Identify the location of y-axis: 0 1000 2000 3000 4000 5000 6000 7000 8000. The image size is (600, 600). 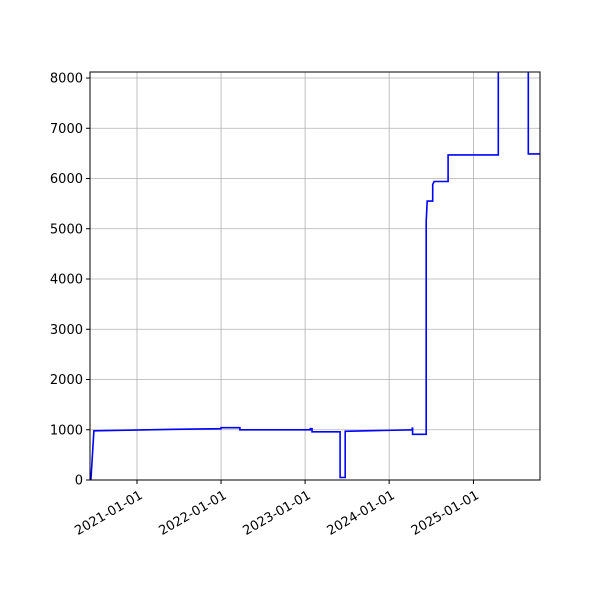
(70, 280).